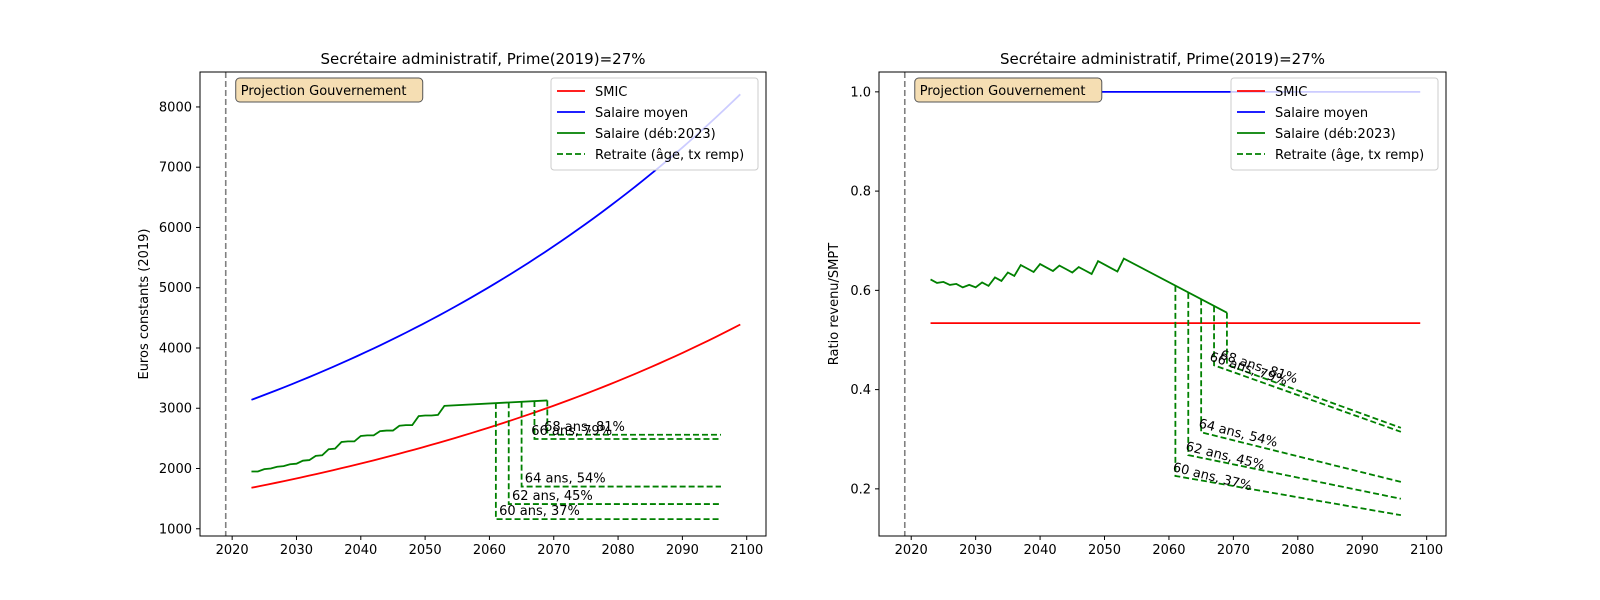  What do you see at coordinates (860, 291) in the screenshot?
I see `y-tick-label: 0.6` at bounding box center [860, 291].